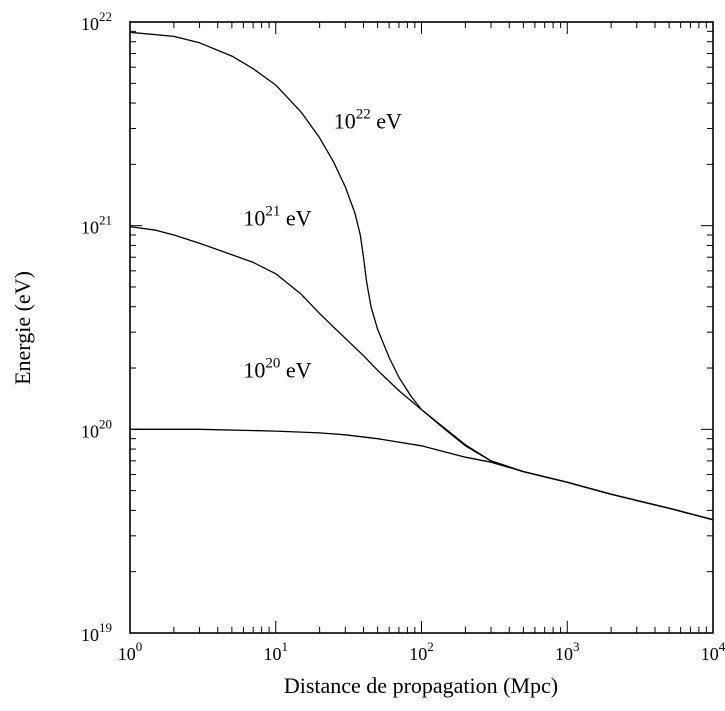 This screenshot has height=711, width=725. What do you see at coordinates (322, 244) in the screenshot?
I see `curve-labels: 1022 eV 1021 eV 1020 eV` at bounding box center [322, 244].